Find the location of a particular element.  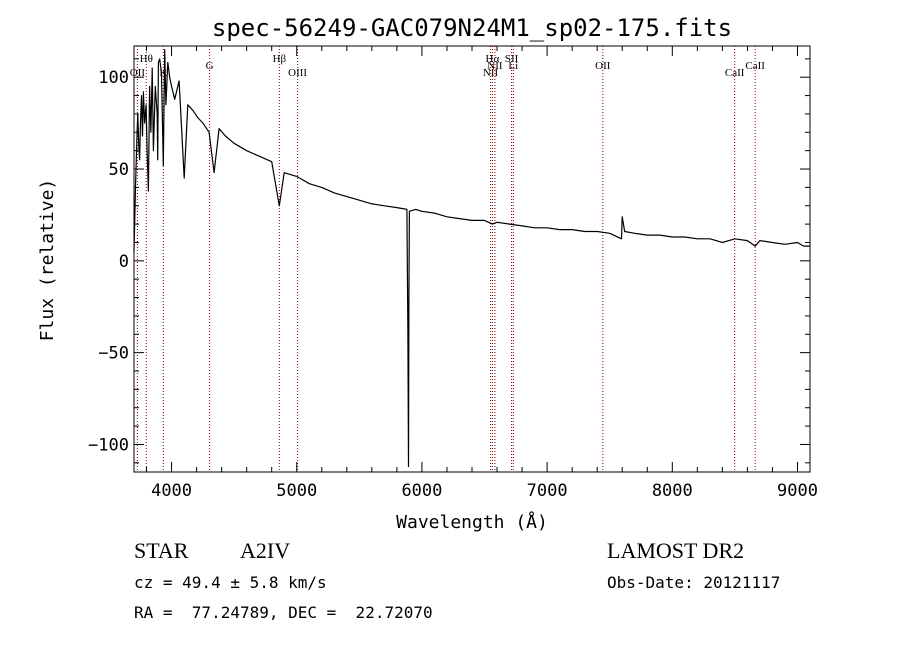

x-axis-label: Wavelength (Å) is located at coordinates (472, 522).